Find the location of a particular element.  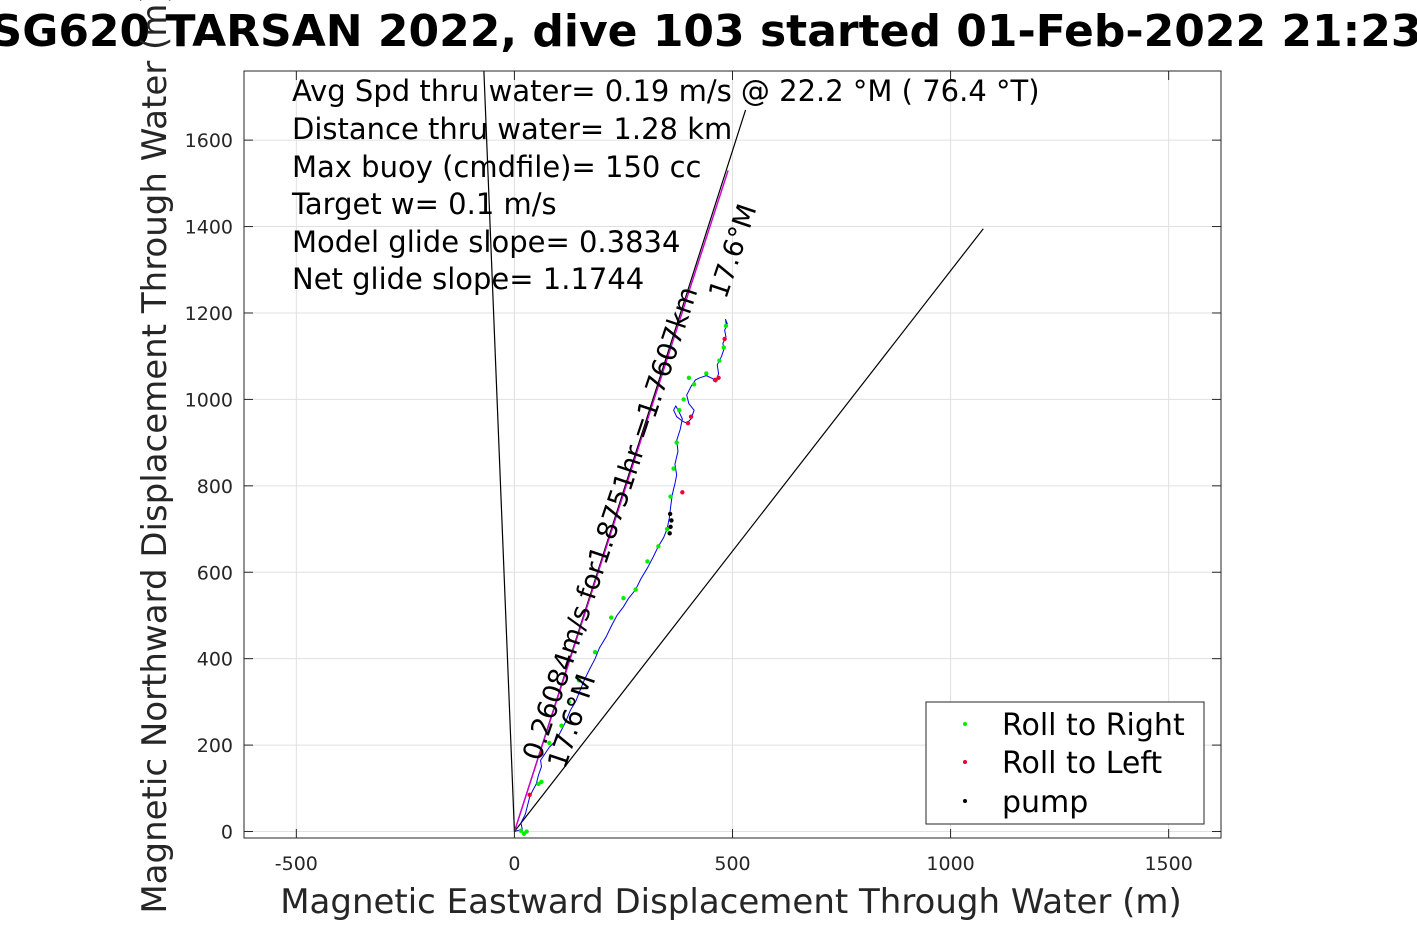

annotation-max-buoy: Max buoy (cmdfile)= 150 cc is located at coordinates (496, 167).